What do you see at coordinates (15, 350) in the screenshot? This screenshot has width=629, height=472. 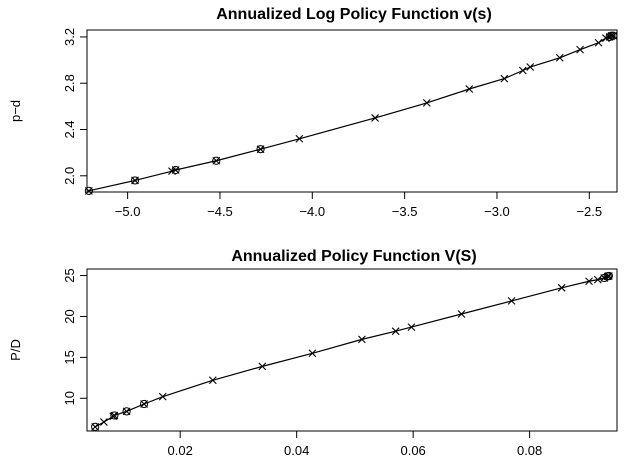 I see `y-axis-label-bottom: P/D` at bounding box center [15, 350].